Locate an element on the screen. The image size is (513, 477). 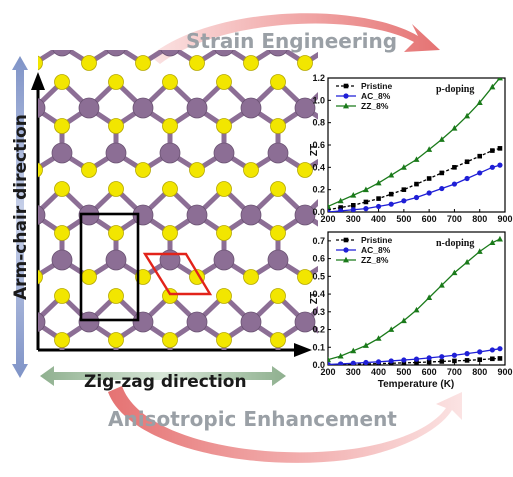
series-pristine is located at coordinates (415, 179).